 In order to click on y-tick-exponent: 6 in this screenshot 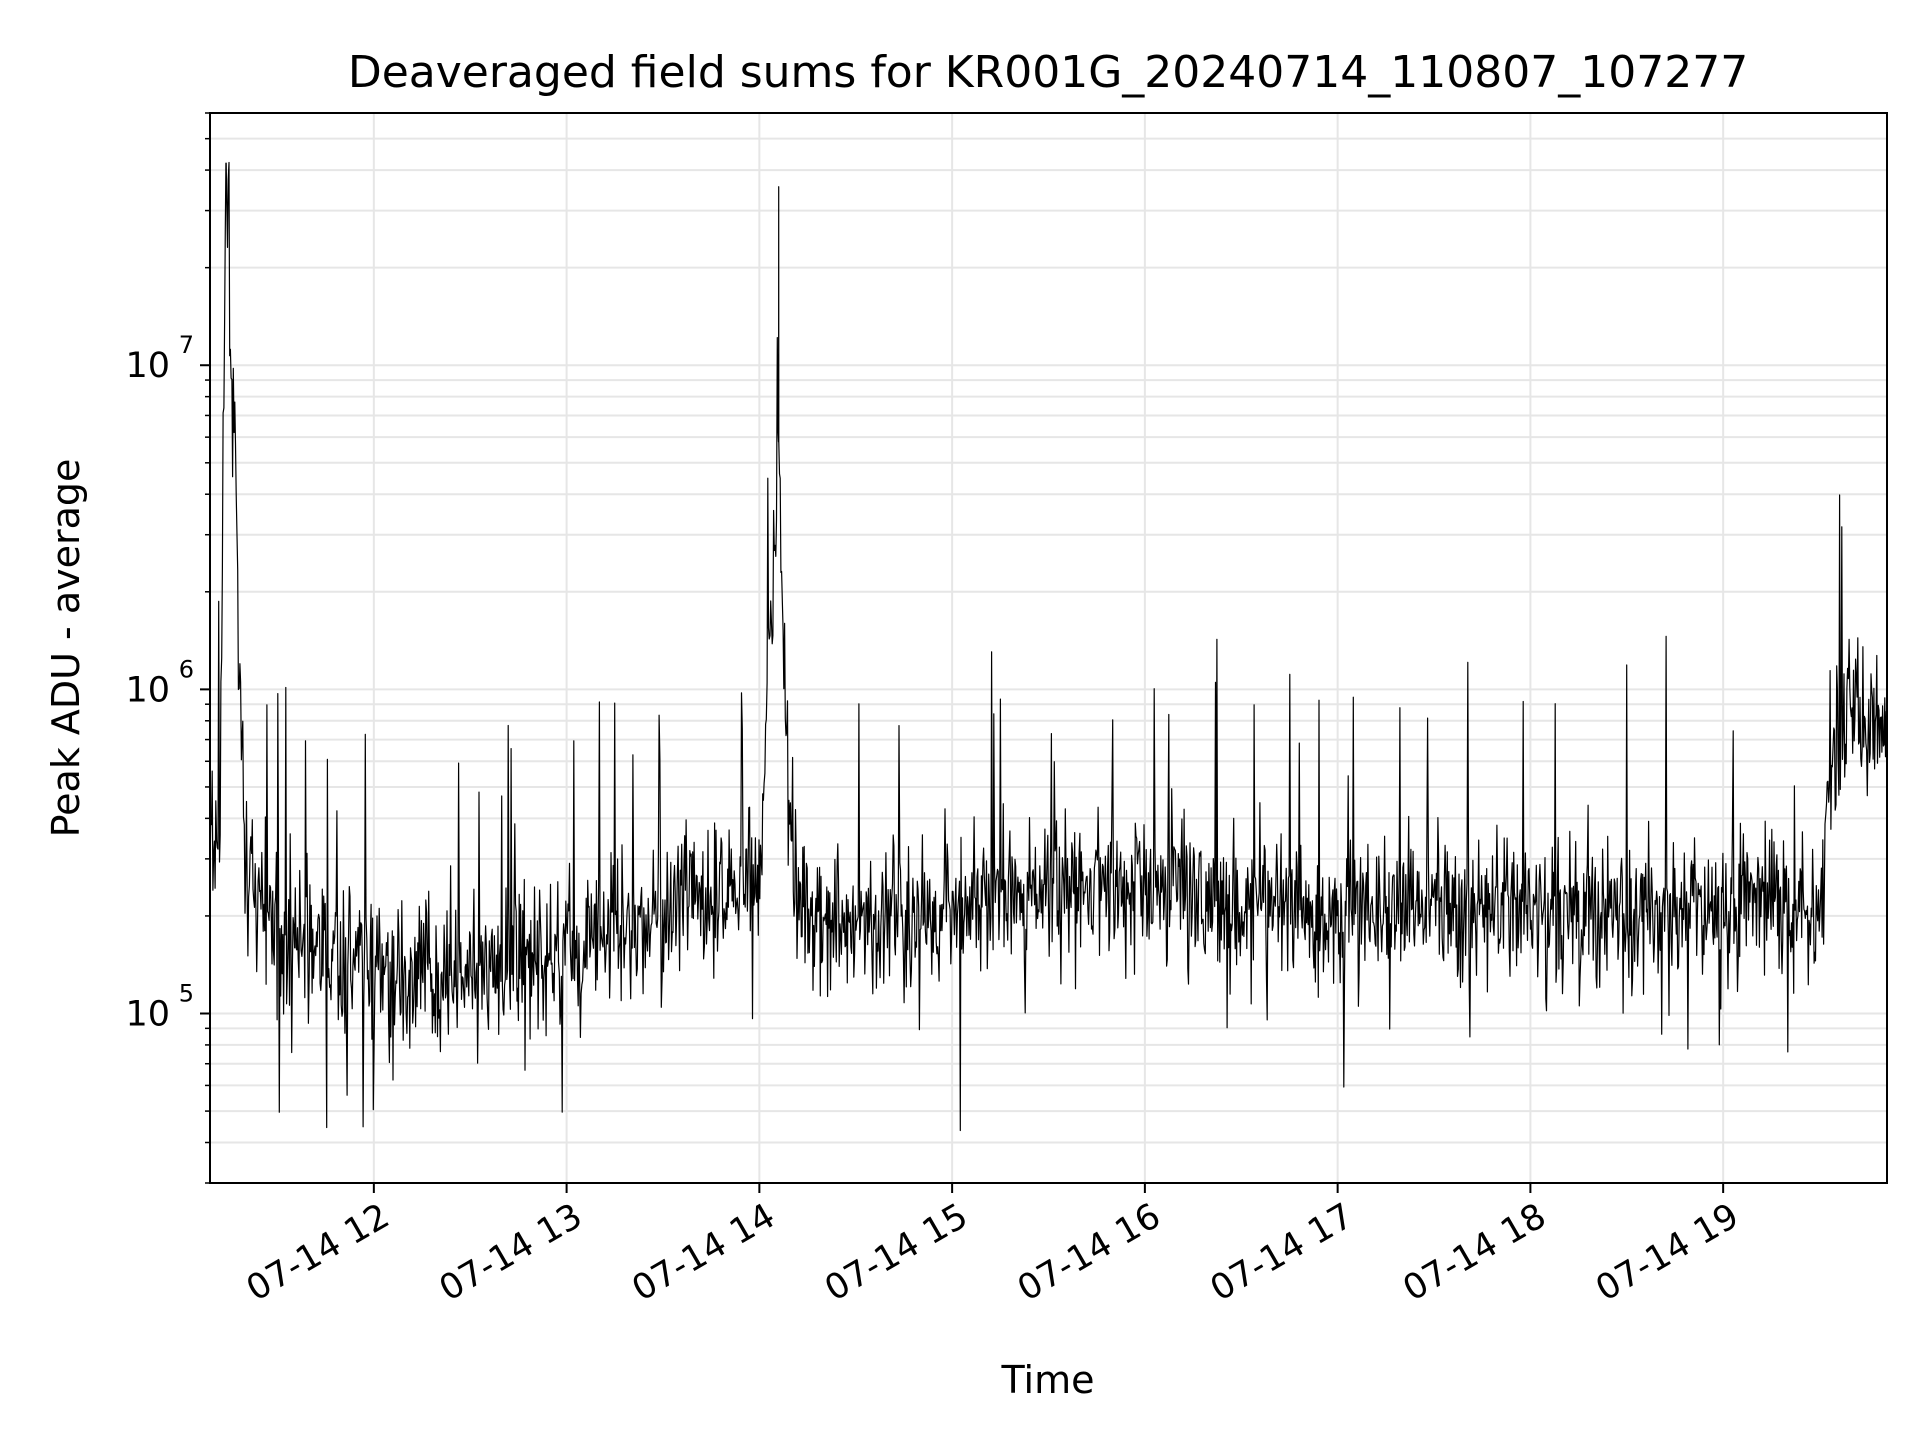, I will do `click(186, 669)`.